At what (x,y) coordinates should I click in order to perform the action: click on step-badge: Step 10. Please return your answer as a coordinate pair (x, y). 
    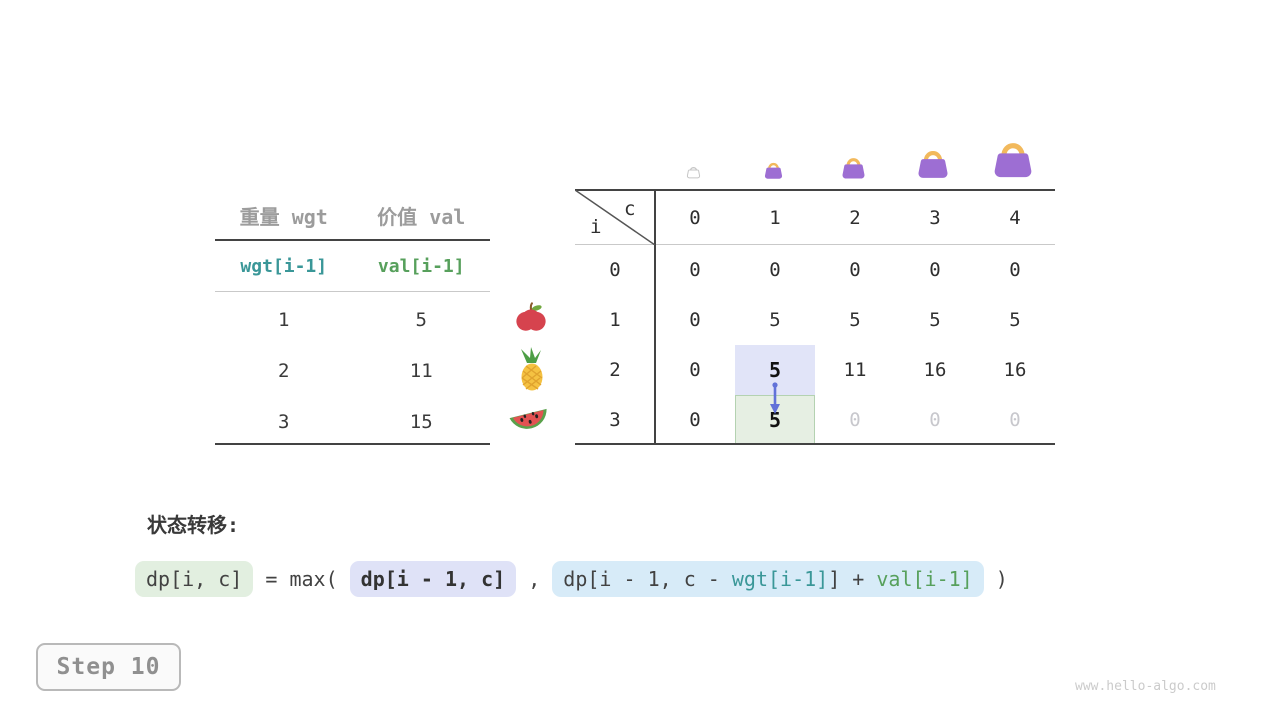
    Looking at the image, I should click on (108, 667).